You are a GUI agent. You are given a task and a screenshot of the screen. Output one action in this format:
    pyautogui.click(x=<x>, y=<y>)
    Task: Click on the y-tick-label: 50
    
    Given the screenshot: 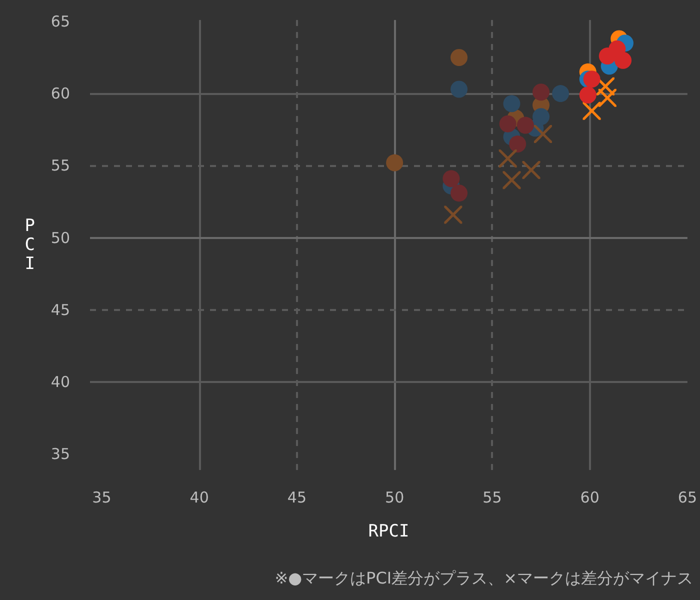 What is the action you would take?
    pyautogui.click(x=60, y=237)
    